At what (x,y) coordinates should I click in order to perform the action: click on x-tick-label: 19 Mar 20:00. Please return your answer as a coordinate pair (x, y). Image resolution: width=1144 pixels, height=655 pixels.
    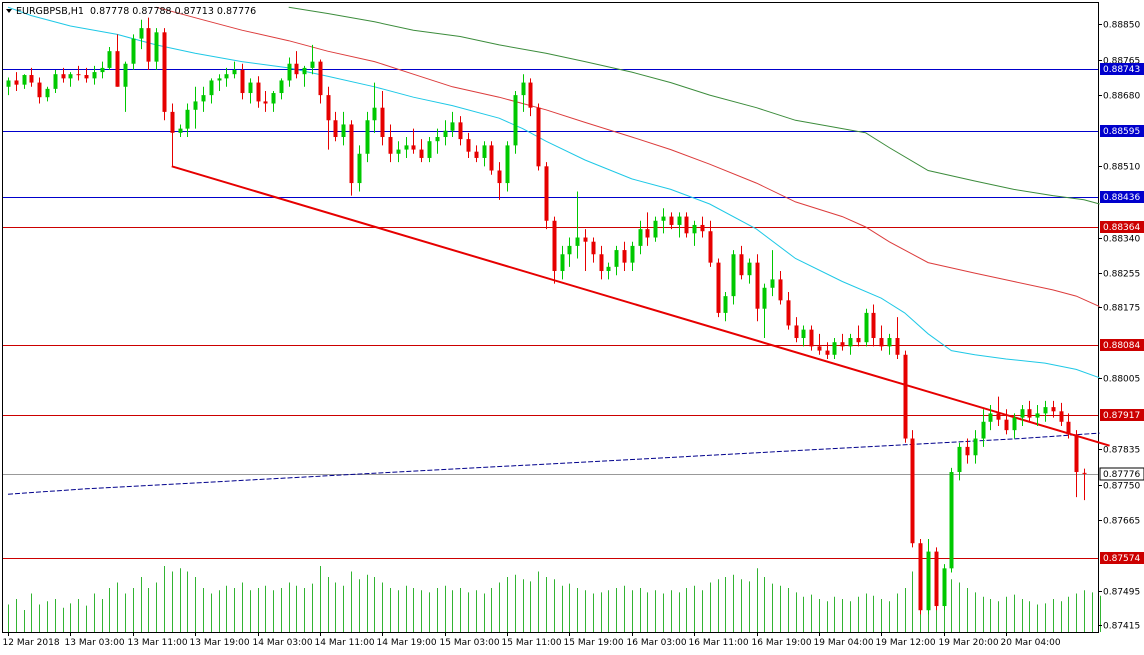
    Looking at the image, I should click on (969, 643).